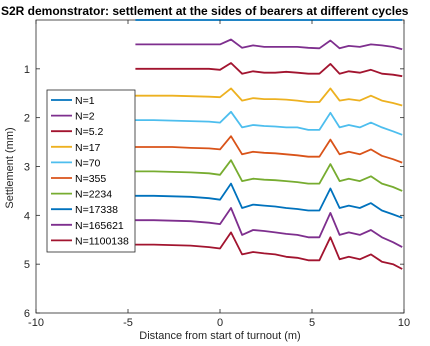 The height and width of the screenshot is (346, 430). What do you see at coordinates (102, 241) in the screenshot?
I see `legend-label: N=1100138` at bounding box center [102, 241].